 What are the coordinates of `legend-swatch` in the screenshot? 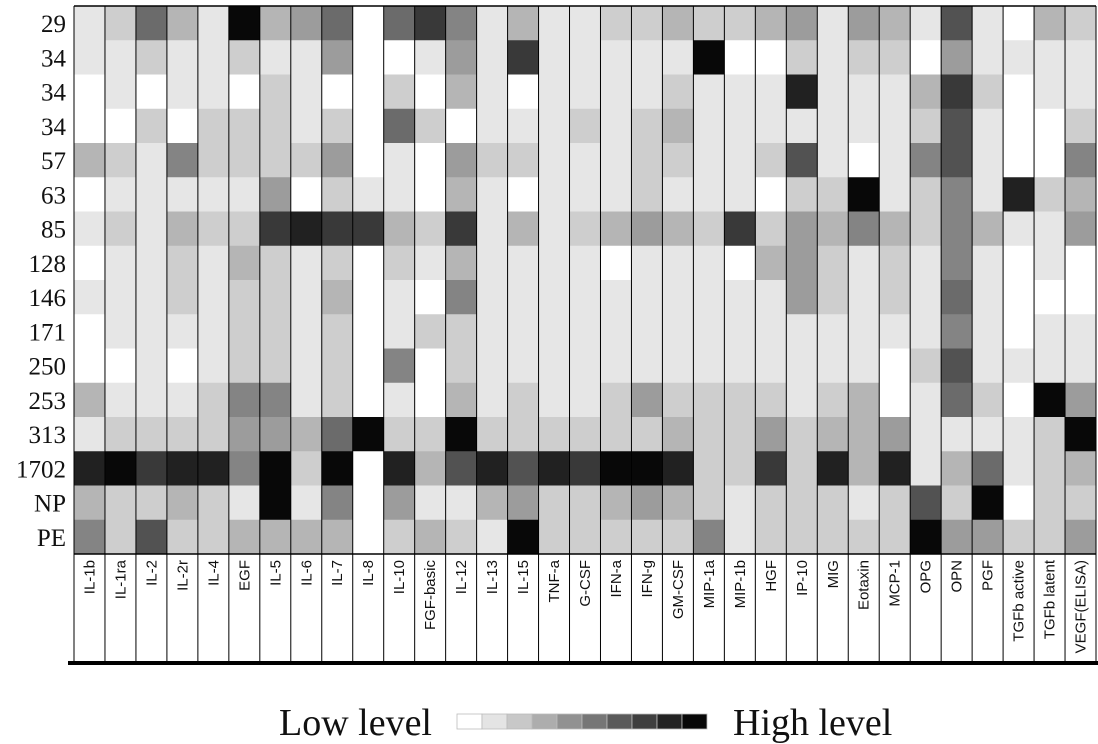 It's located at (544, 721).